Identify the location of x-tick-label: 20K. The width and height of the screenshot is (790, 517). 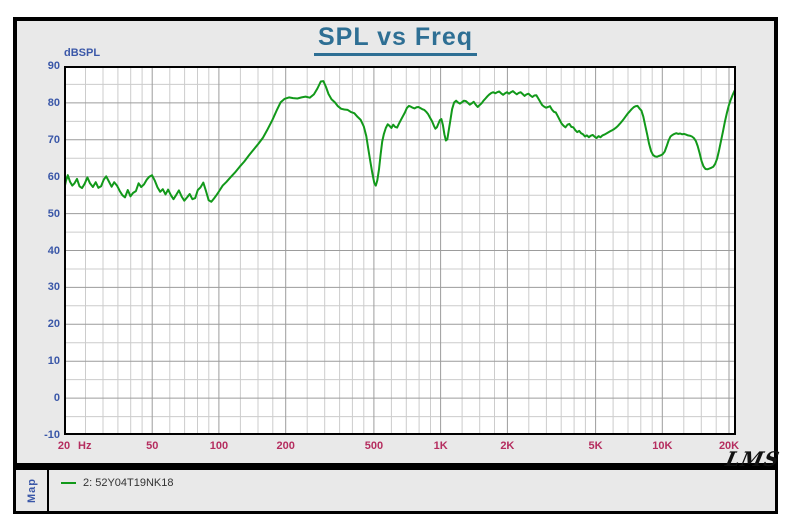
(729, 446).